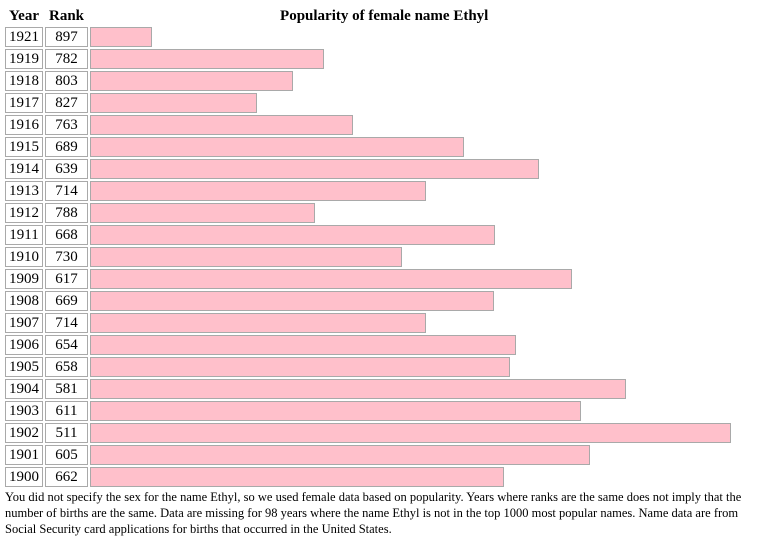 This screenshot has height=546, width=757. Describe the element at coordinates (67, 477) in the screenshot. I see `rank-cell: 662` at that location.